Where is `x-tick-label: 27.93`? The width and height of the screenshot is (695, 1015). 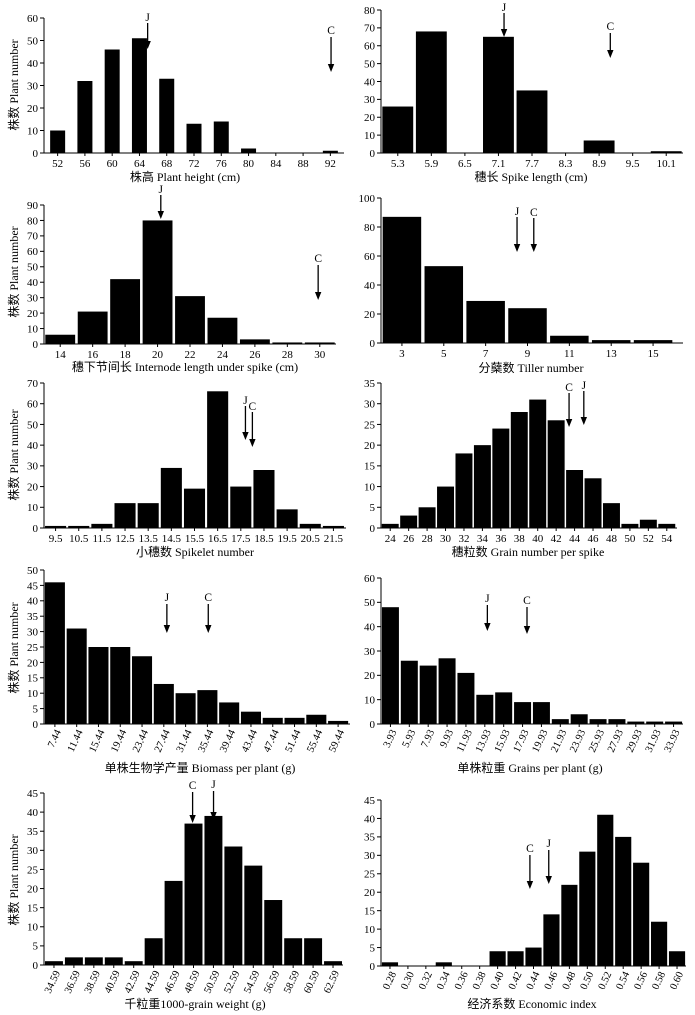 x-tick-label: 27.93 is located at coordinates (616, 741).